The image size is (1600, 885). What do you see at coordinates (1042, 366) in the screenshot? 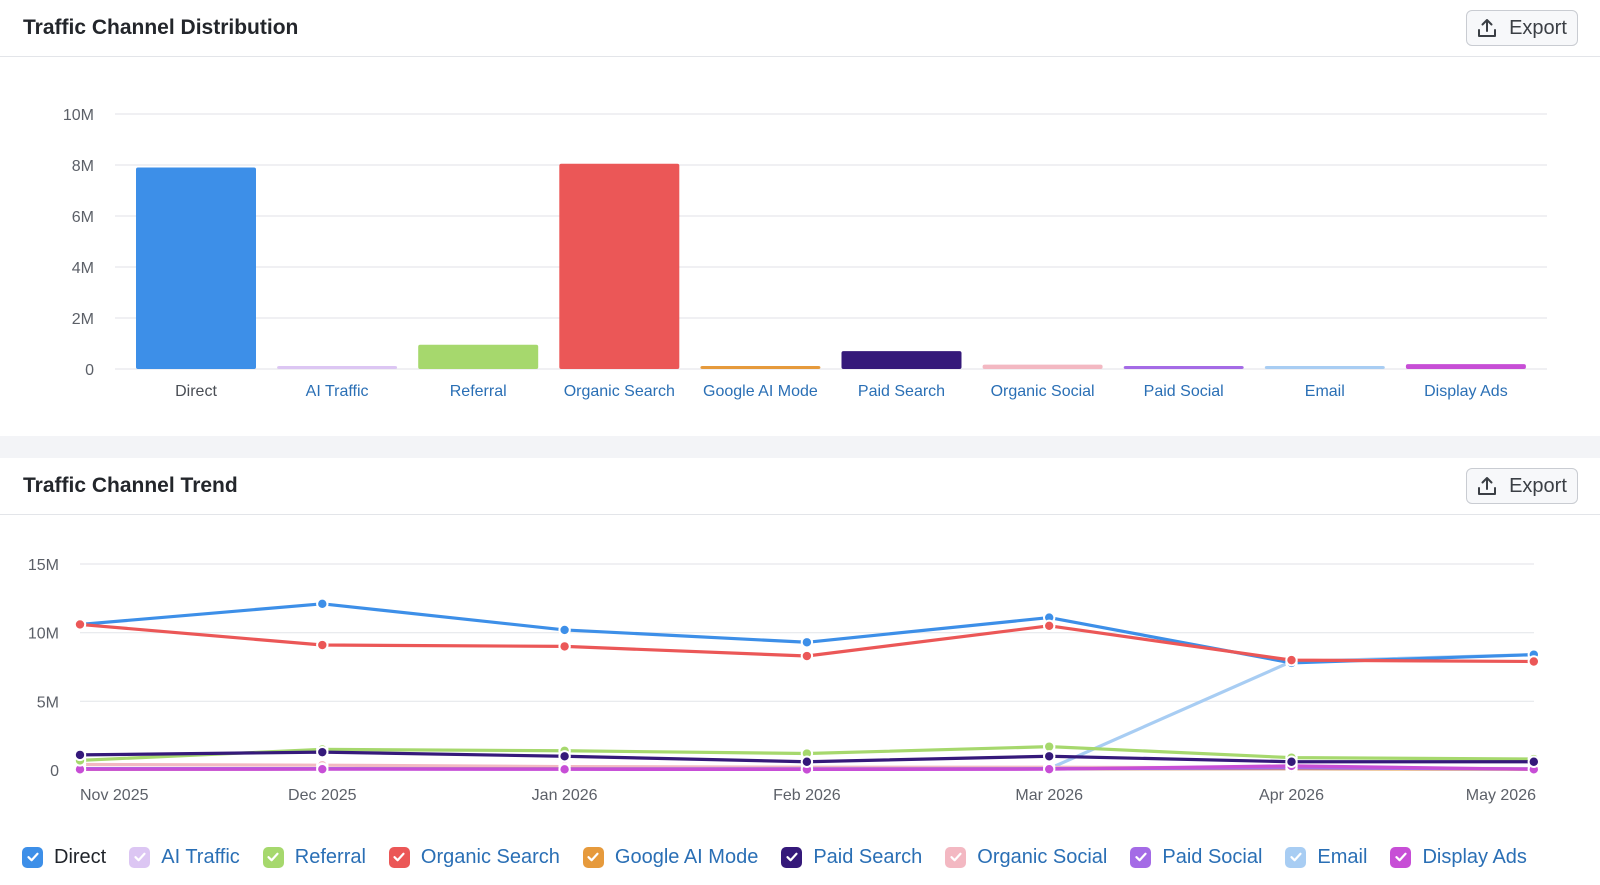
I see `bar-organic-social` at bounding box center [1042, 366].